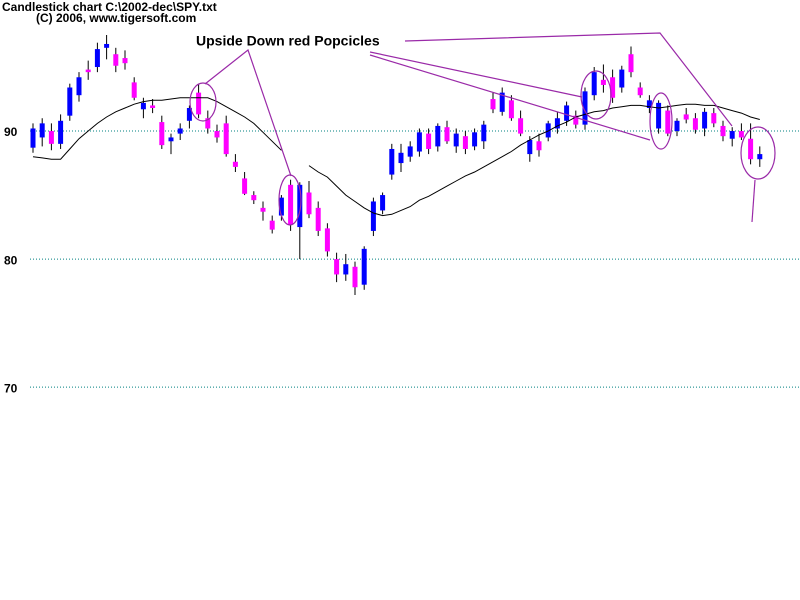  What do you see at coordinates (11, 132) in the screenshot?
I see `y-tick-label: 90` at bounding box center [11, 132].